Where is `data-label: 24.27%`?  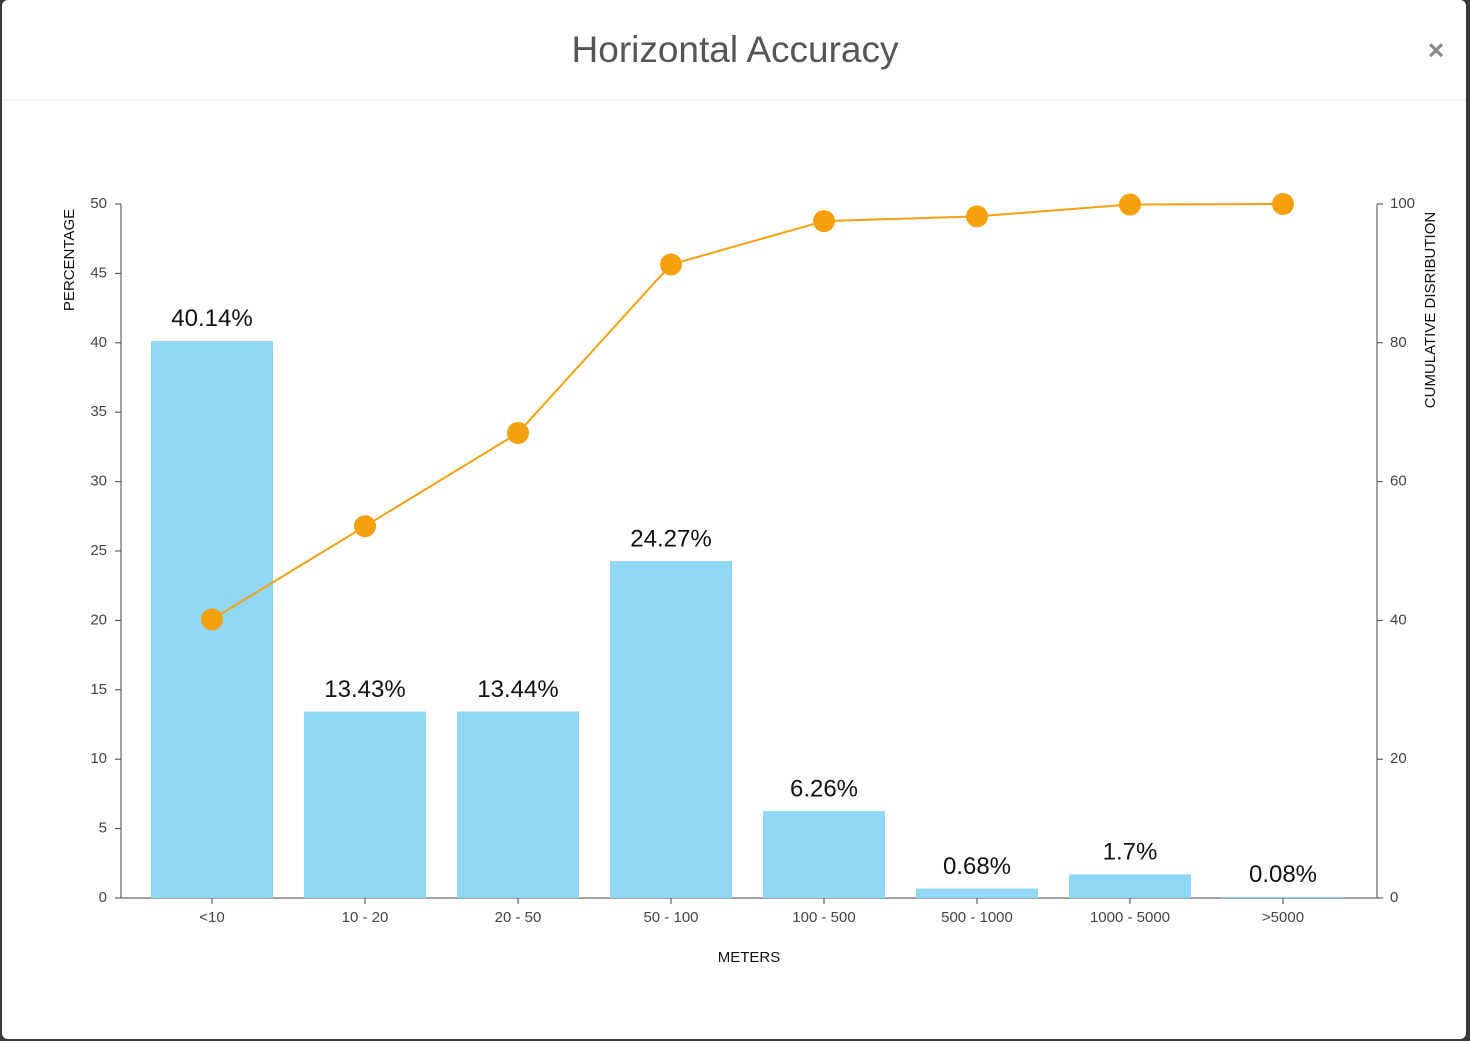 data-label: 24.27% is located at coordinates (670, 538).